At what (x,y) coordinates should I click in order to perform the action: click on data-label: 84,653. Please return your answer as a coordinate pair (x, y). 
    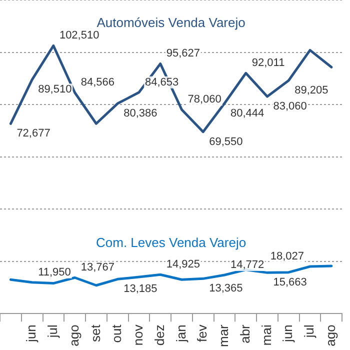
    Looking at the image, I should click on (161, 82).